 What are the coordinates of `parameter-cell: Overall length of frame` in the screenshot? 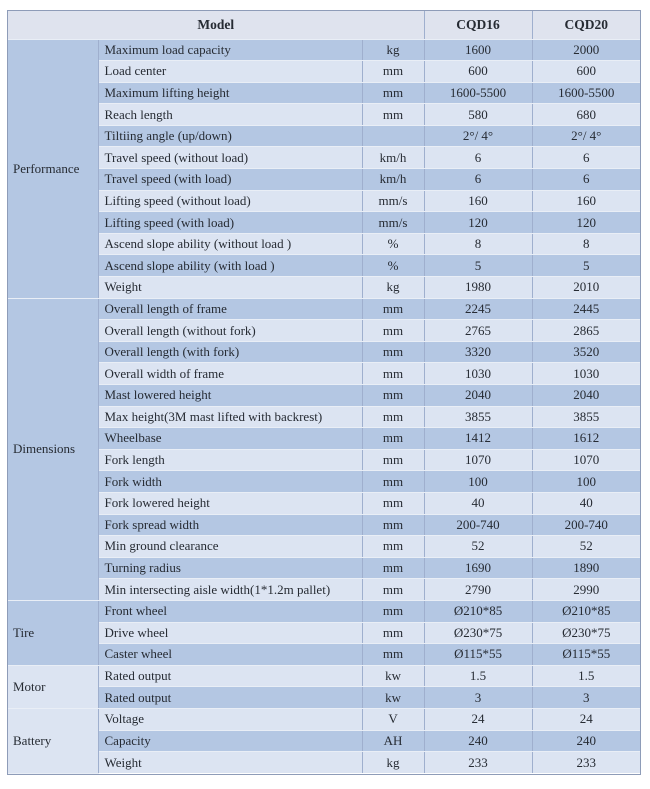 It's located at (230, 309).